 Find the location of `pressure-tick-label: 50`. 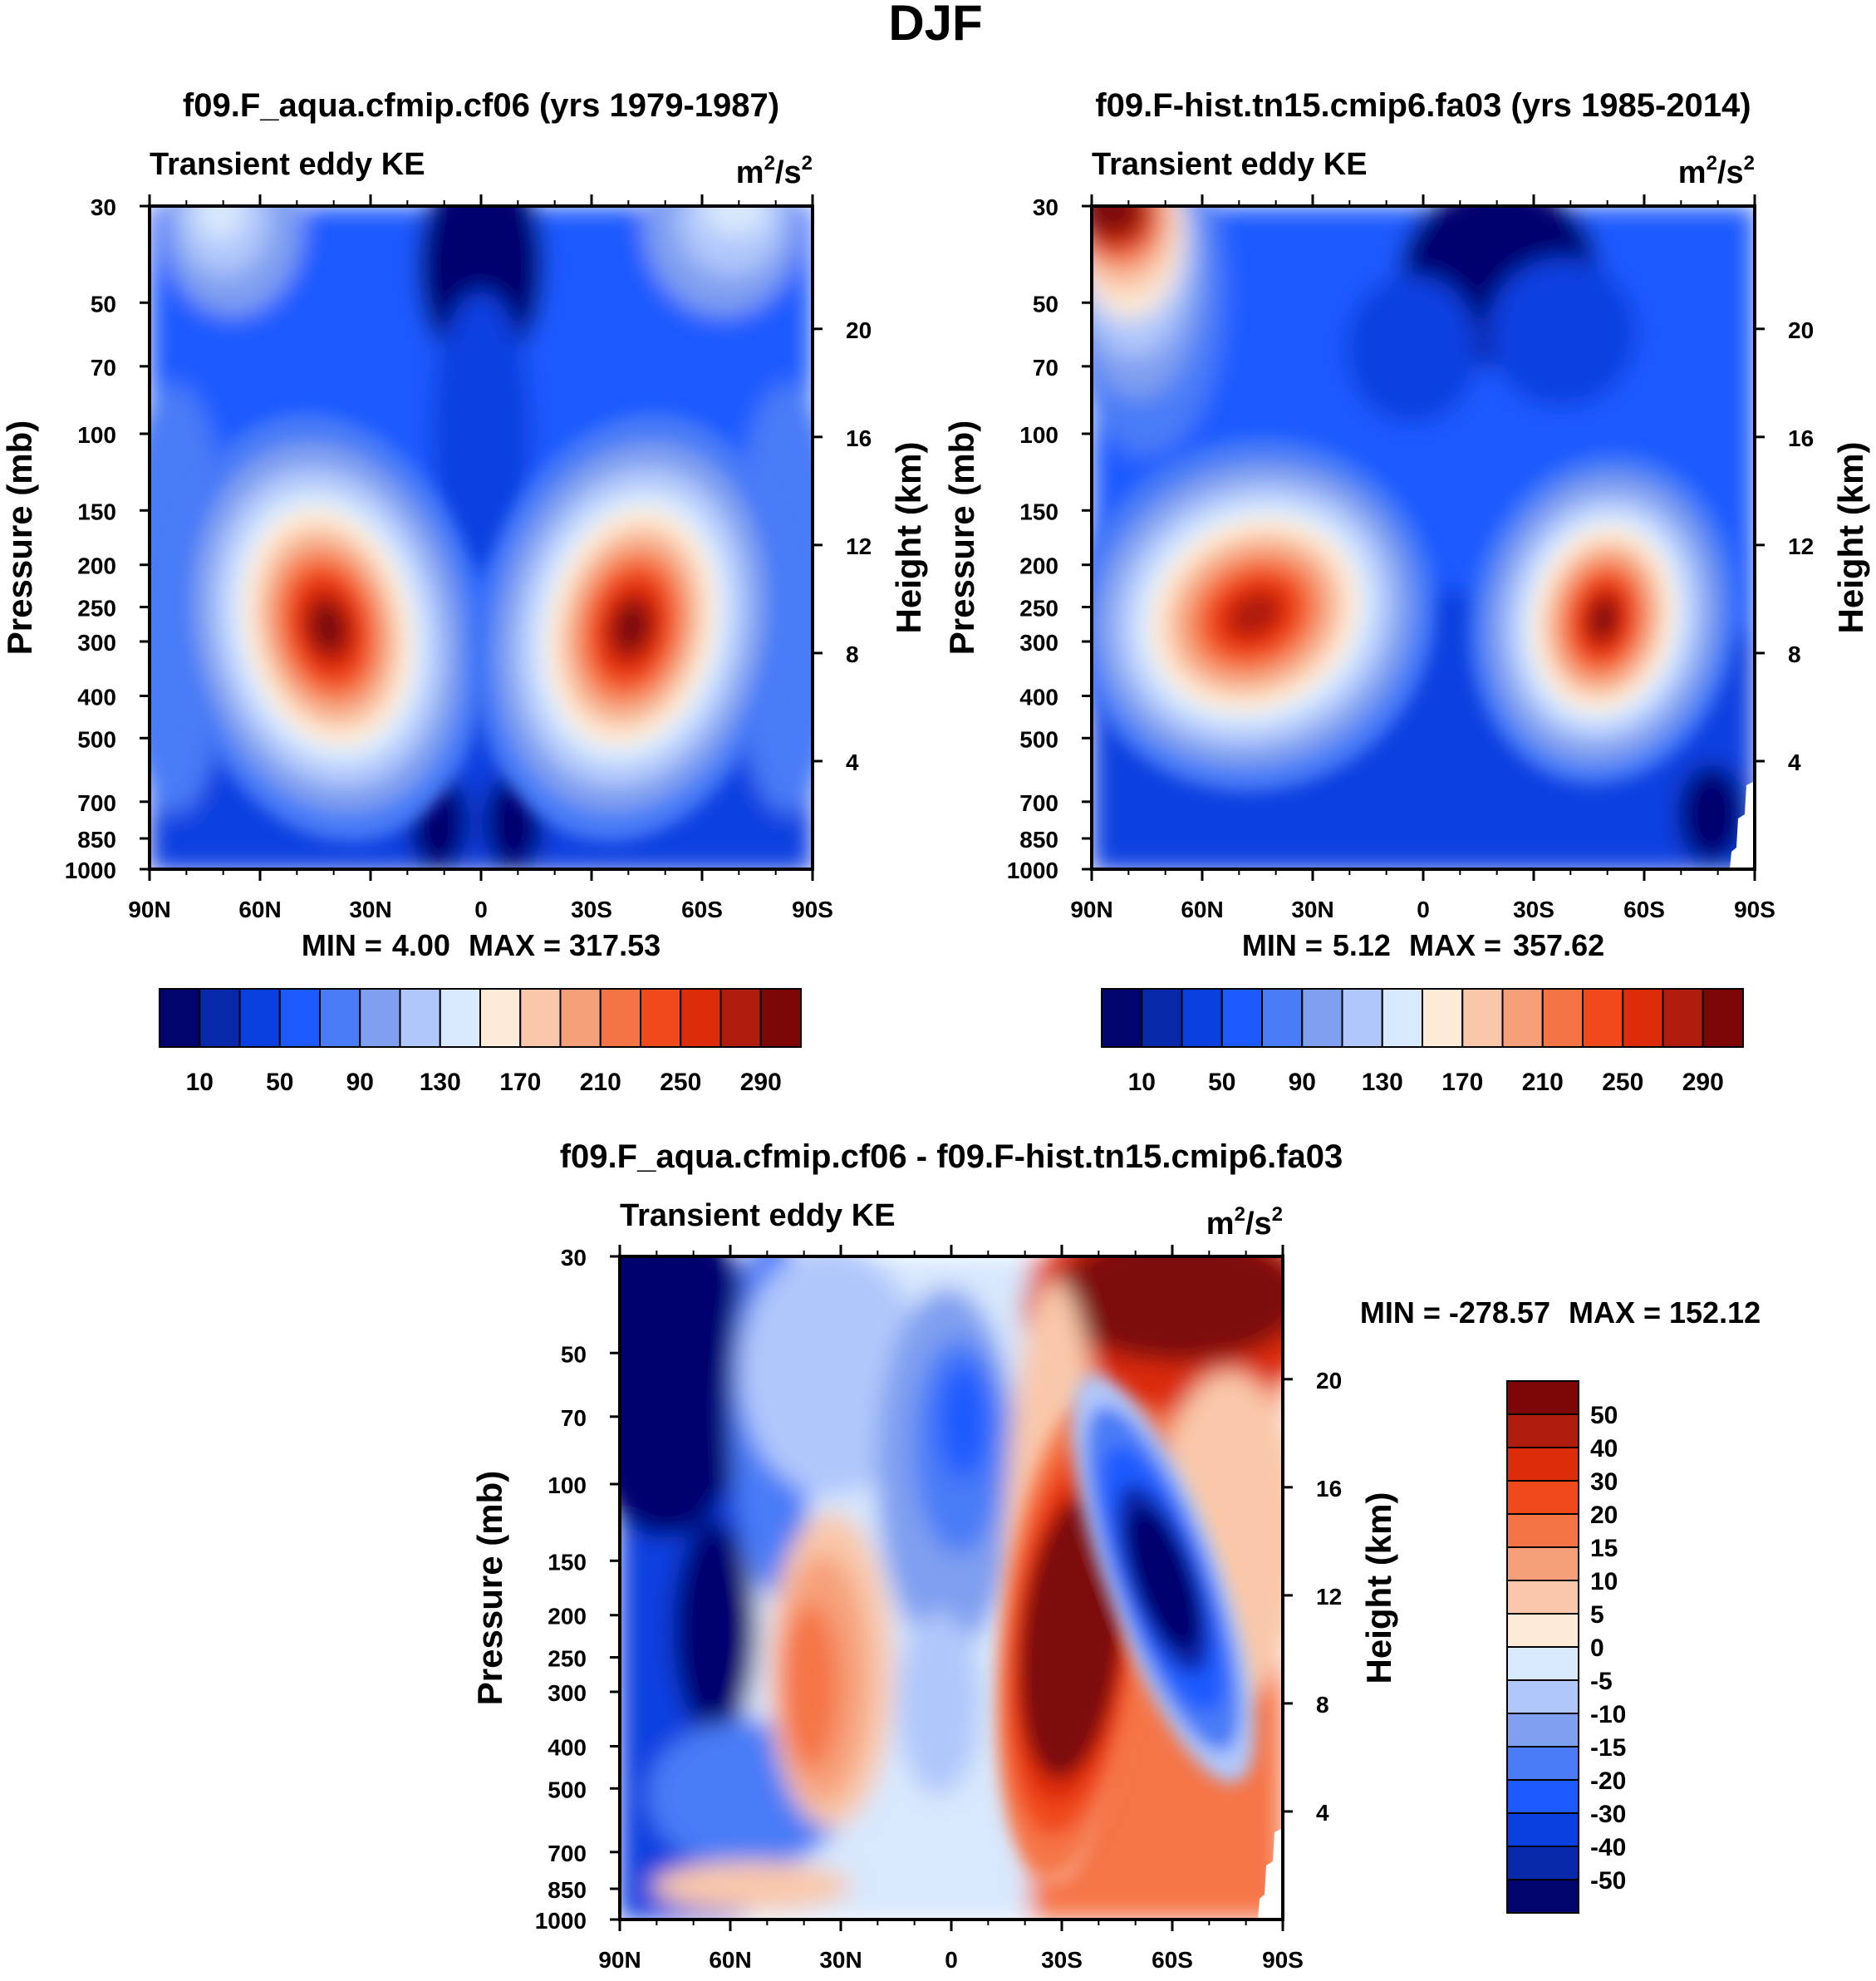

pressure-tick-label: 50 is located at coordinates (574, 1354).